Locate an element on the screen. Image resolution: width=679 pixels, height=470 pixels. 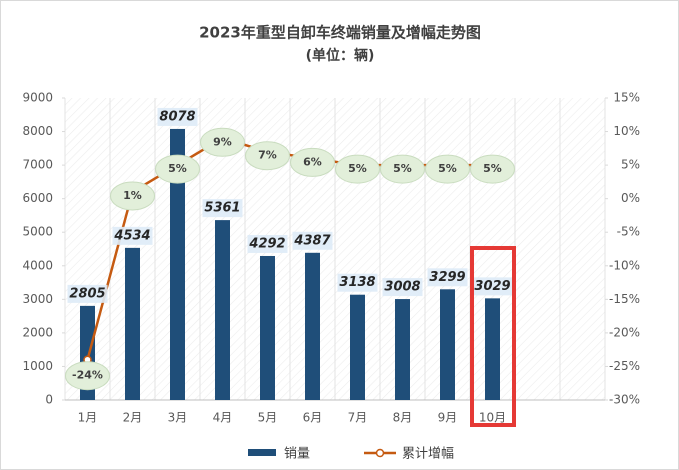
legend-swatch is located at coordinates (262, 452).